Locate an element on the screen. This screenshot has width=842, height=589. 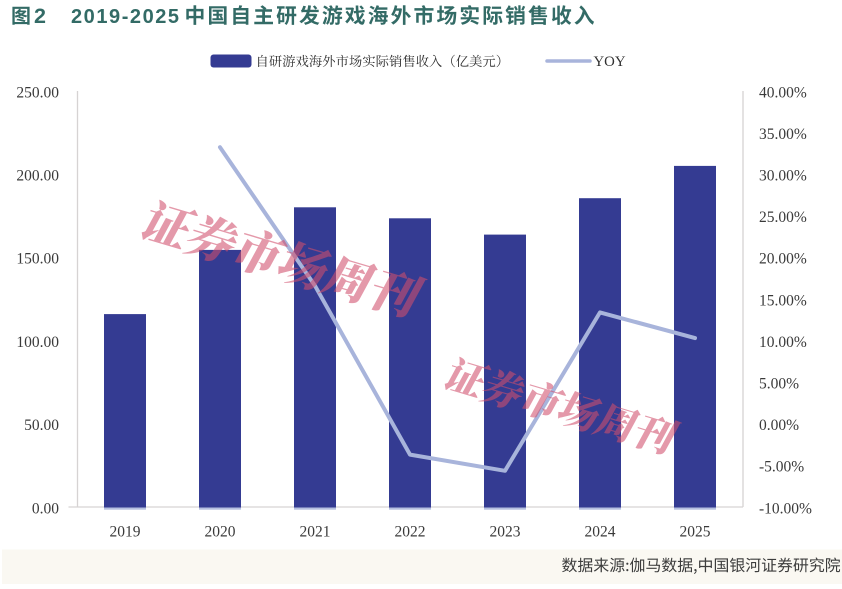
svg-text: 200.00 is located at coordinates (37, 176).